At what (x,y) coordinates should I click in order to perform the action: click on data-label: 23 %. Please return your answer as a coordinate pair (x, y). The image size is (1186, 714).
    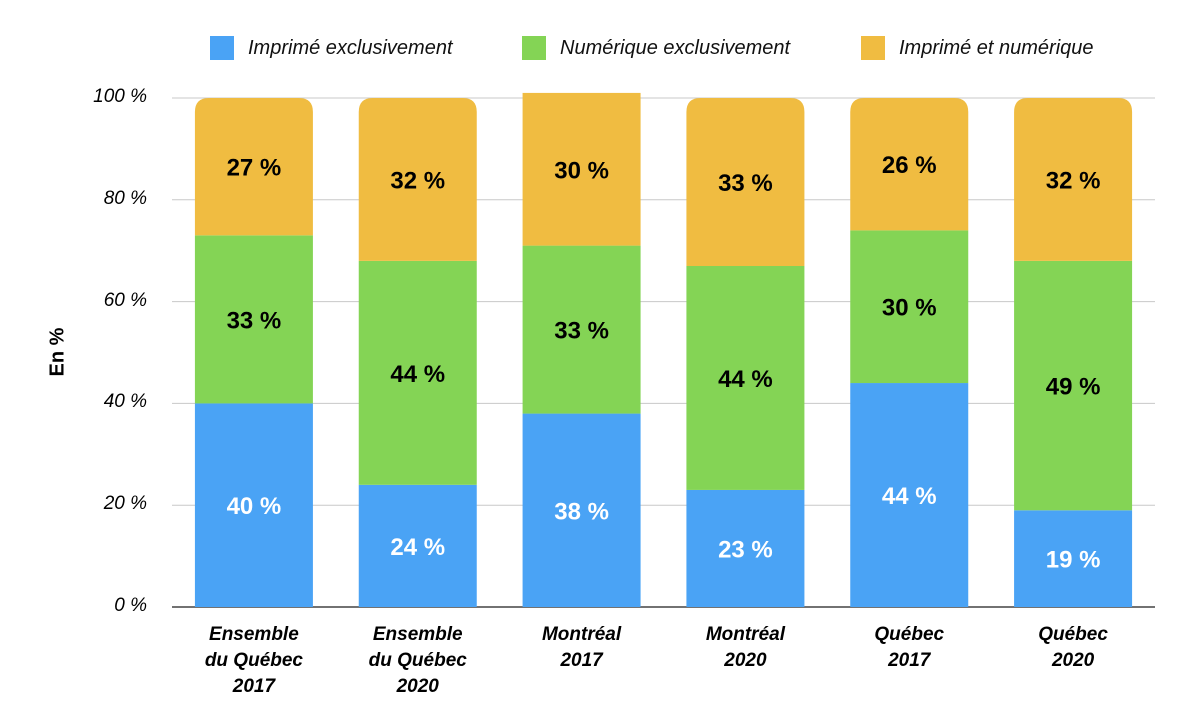
    Looking at the image, I should click on (745, 549).